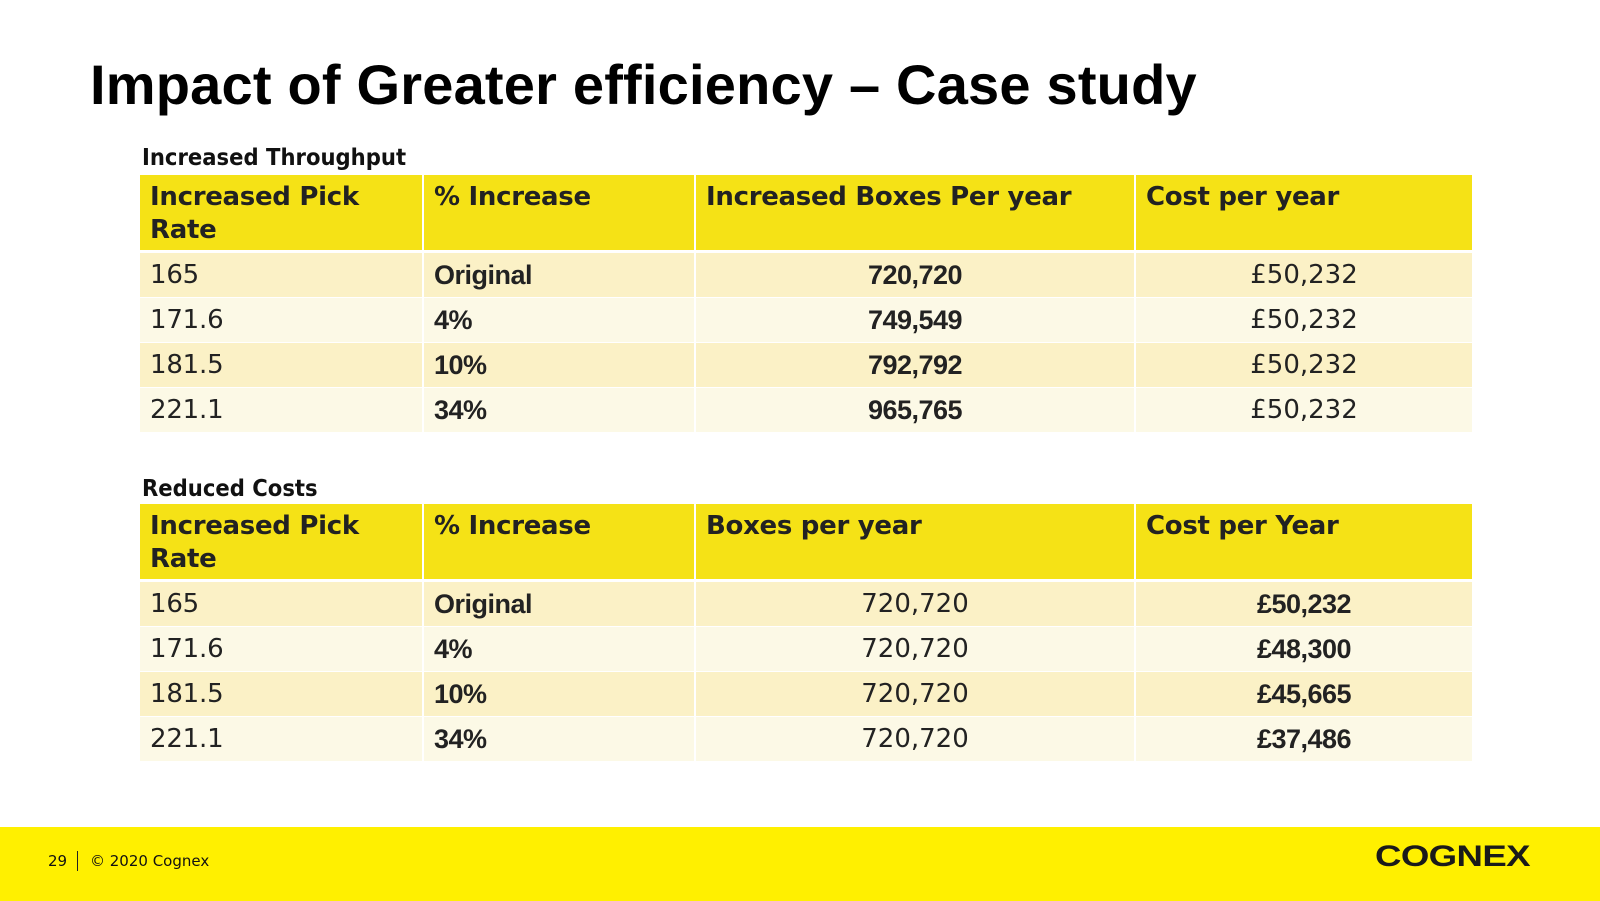  Describe the element at coordinates (1304, 543) in the screenshot. I see `header-cost: Cost per Year` at that location.